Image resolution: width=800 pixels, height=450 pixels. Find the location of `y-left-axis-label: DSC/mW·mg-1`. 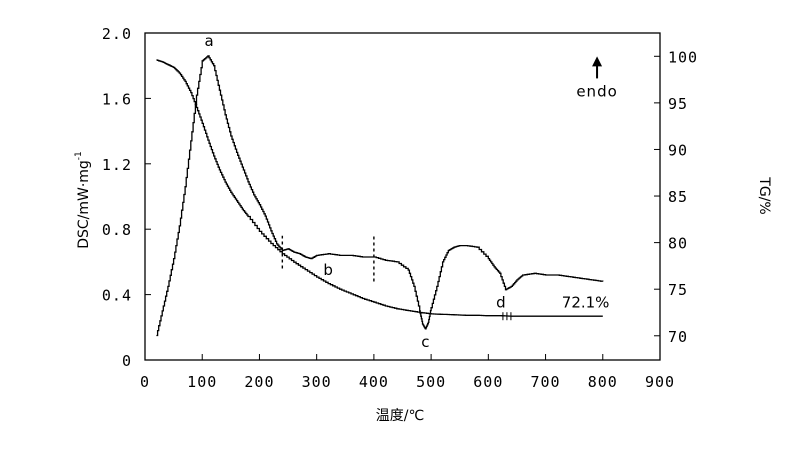

y-left-axis-label: DSC/mW·mg-1 is located at coordinates (83, 200).